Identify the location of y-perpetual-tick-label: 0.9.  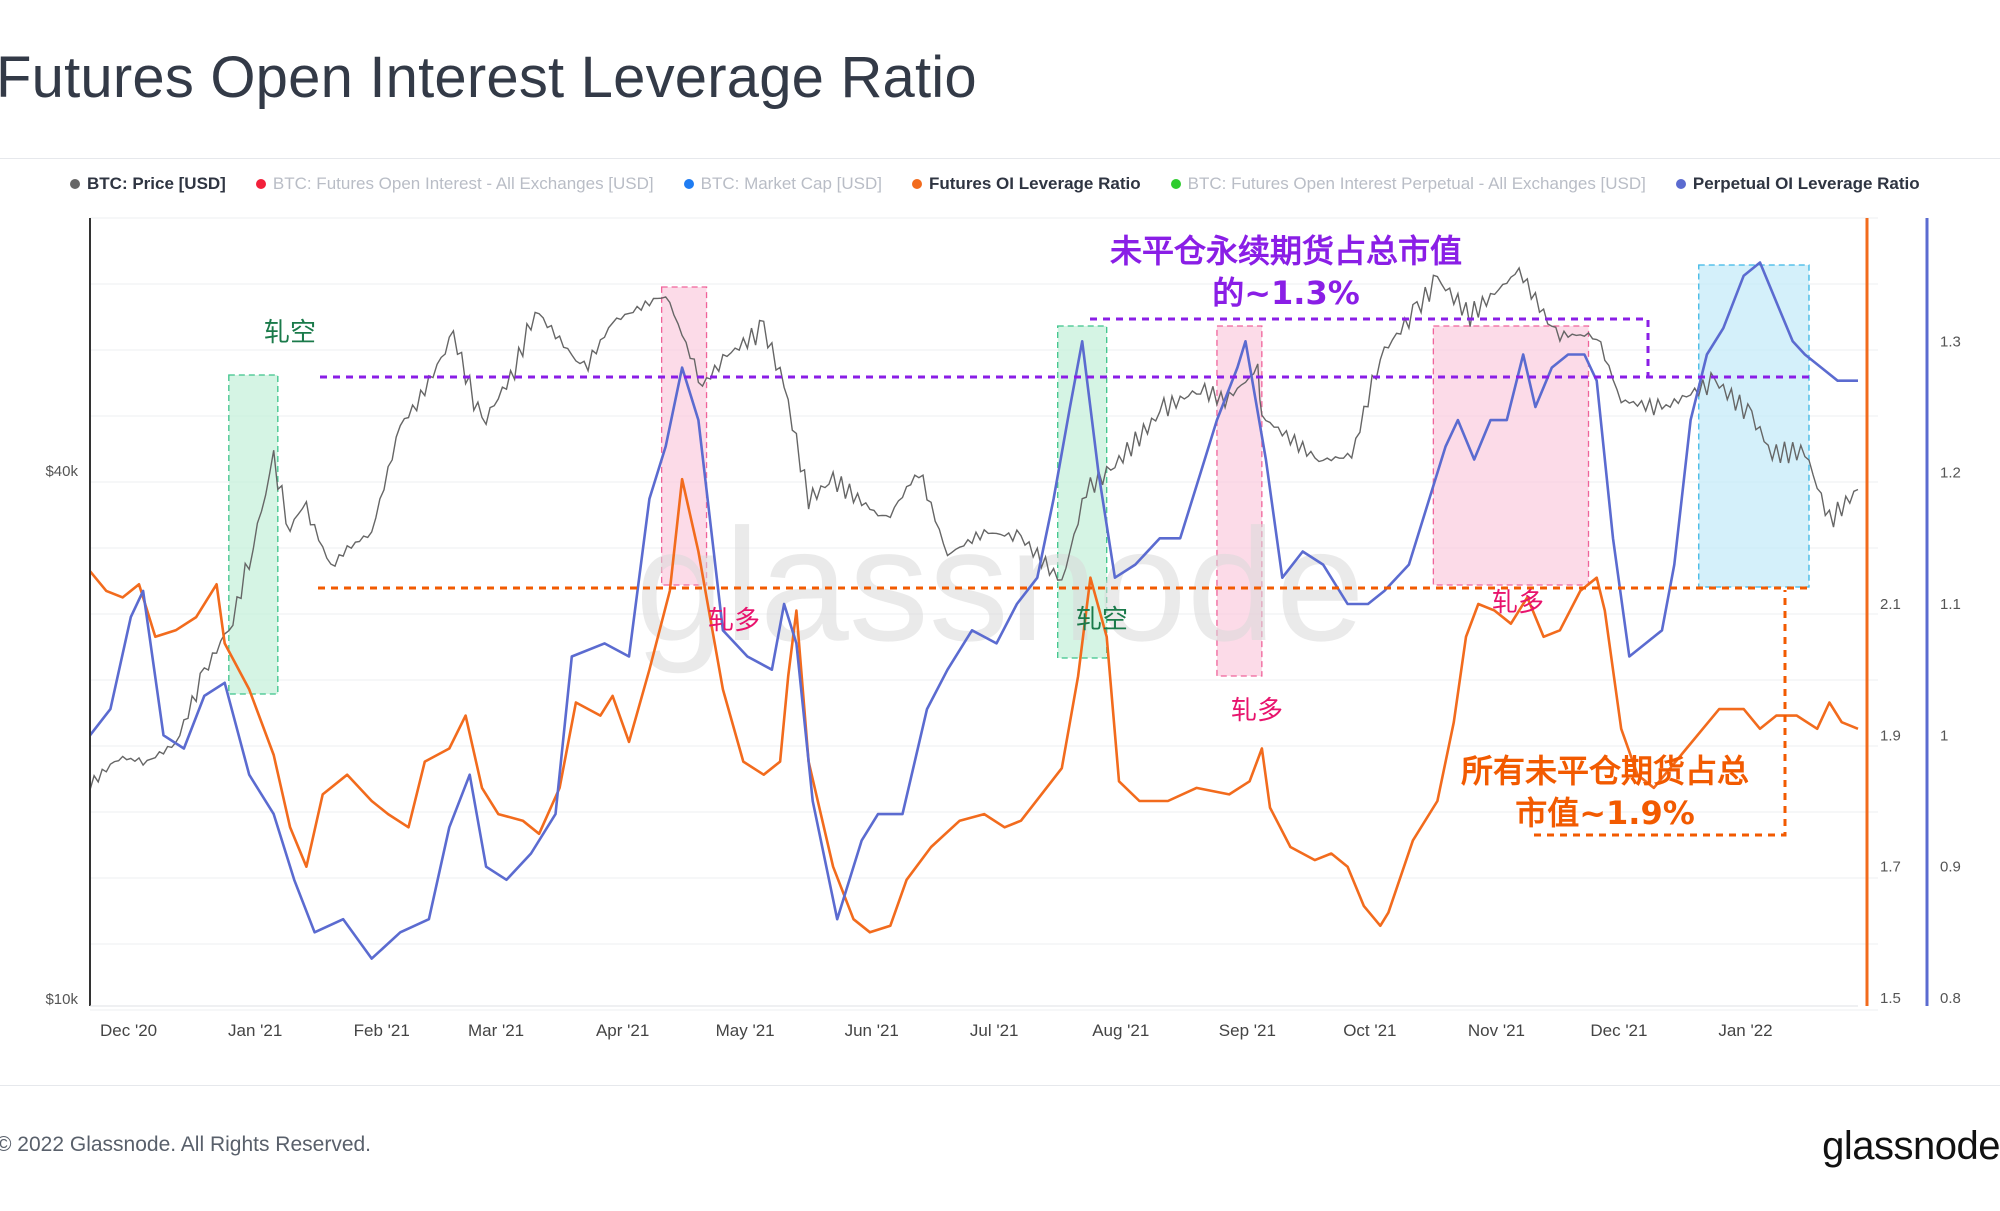
(1950, 867).